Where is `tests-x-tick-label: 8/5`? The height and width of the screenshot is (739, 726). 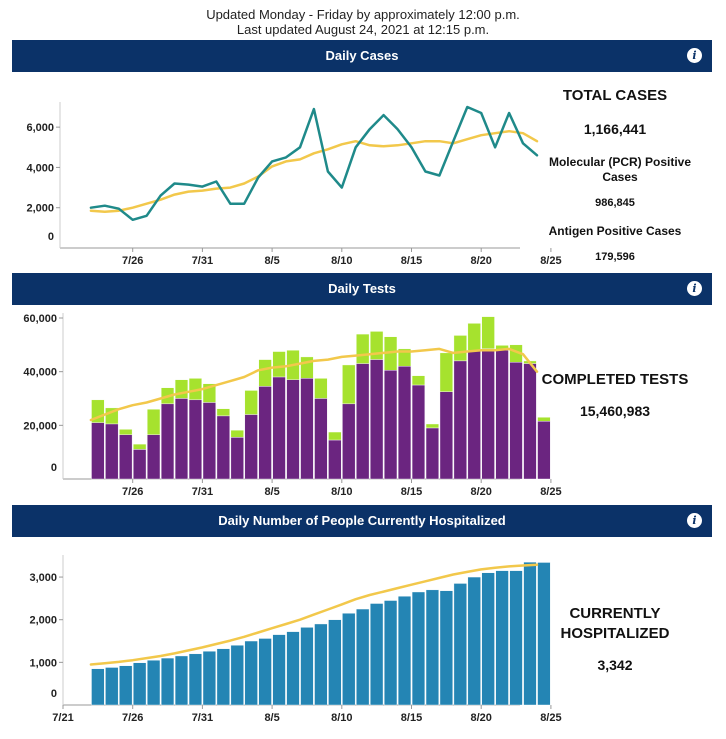
tests-x-tick-label: 8/5 is located at coordinates (271, 492).